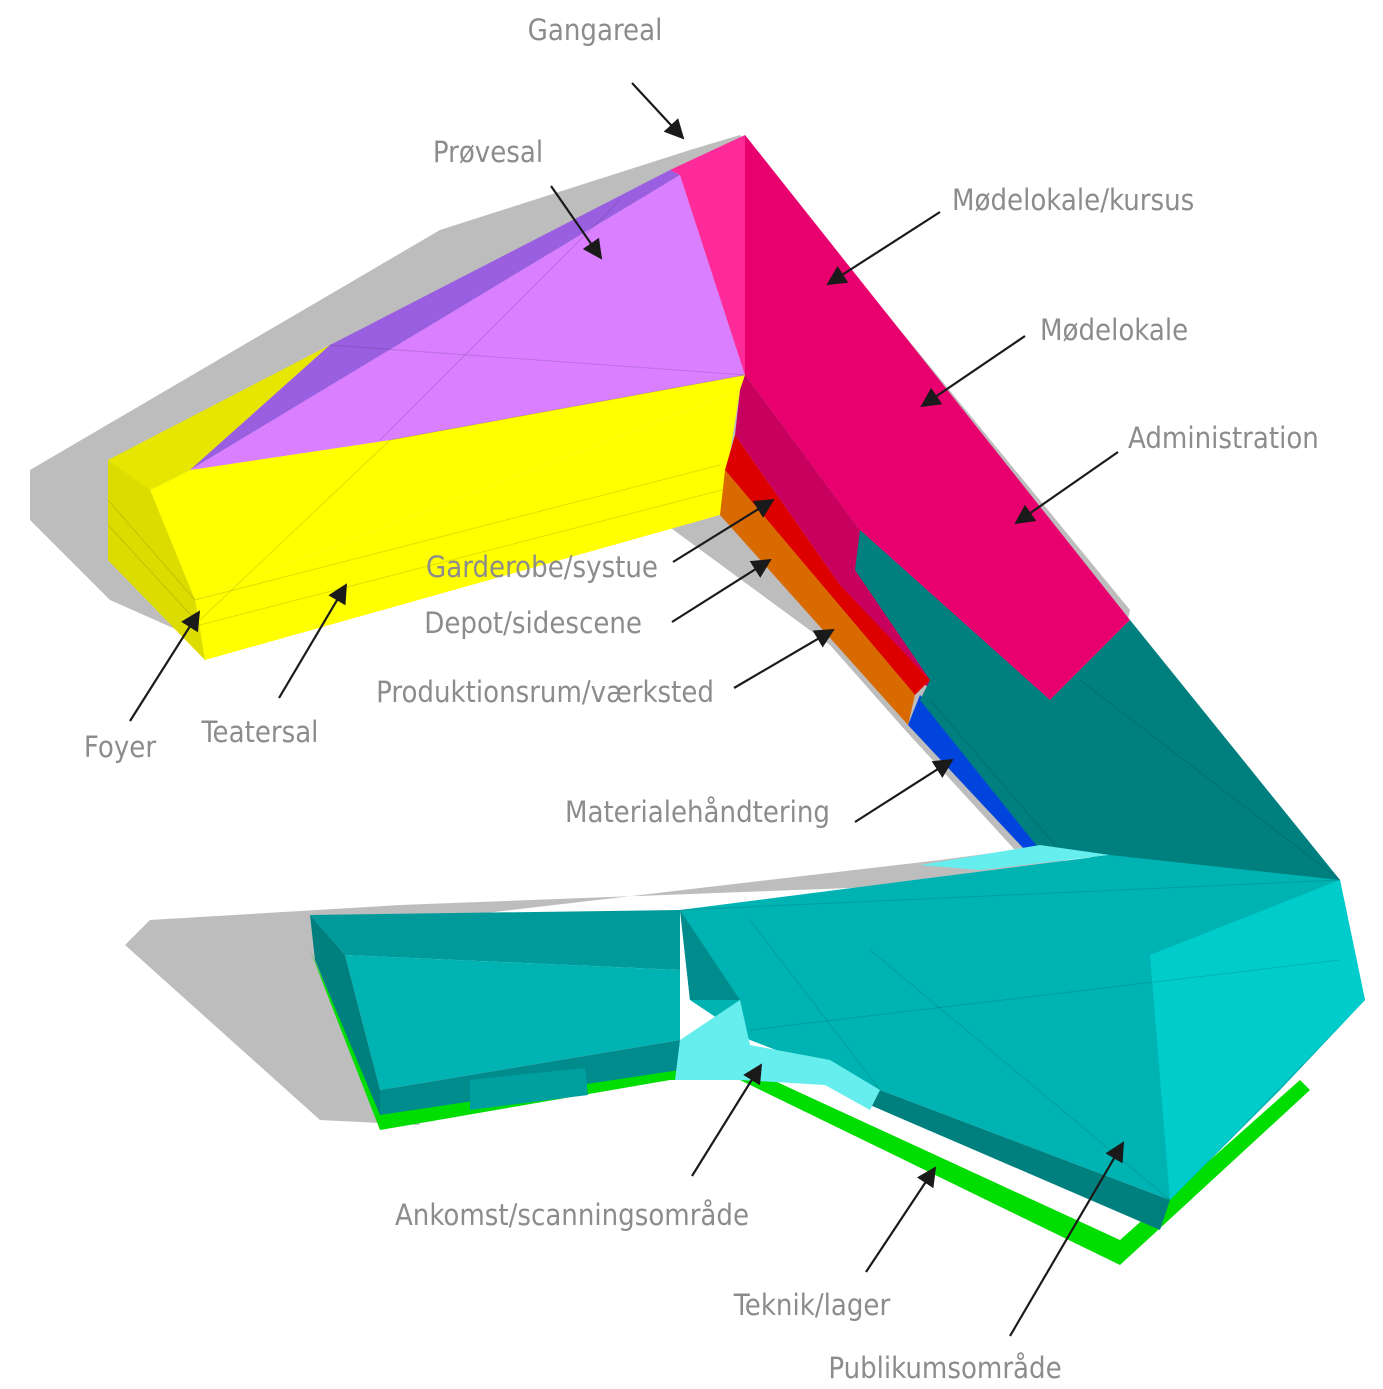 The image size is (1383, 1389). What do you see at coordinates (727, 1120) in the screenshot?
I see `arrow-ankomst` at bounding box center [727, 1120].